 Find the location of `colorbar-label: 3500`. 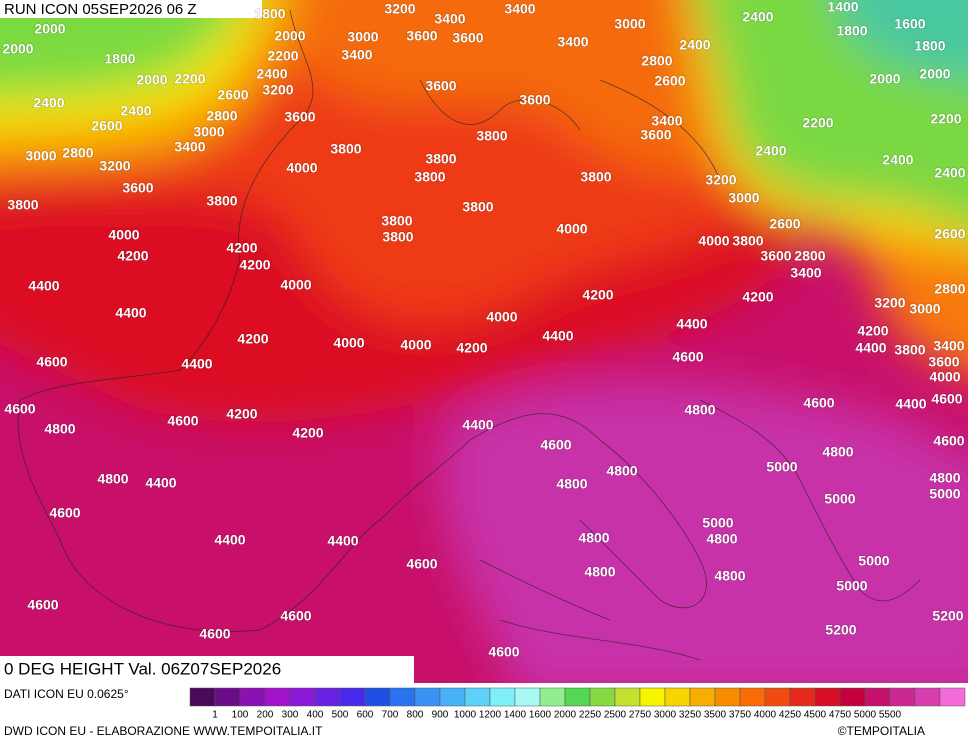

colorbar-label: 3500 is located at coordinates (715, 715).